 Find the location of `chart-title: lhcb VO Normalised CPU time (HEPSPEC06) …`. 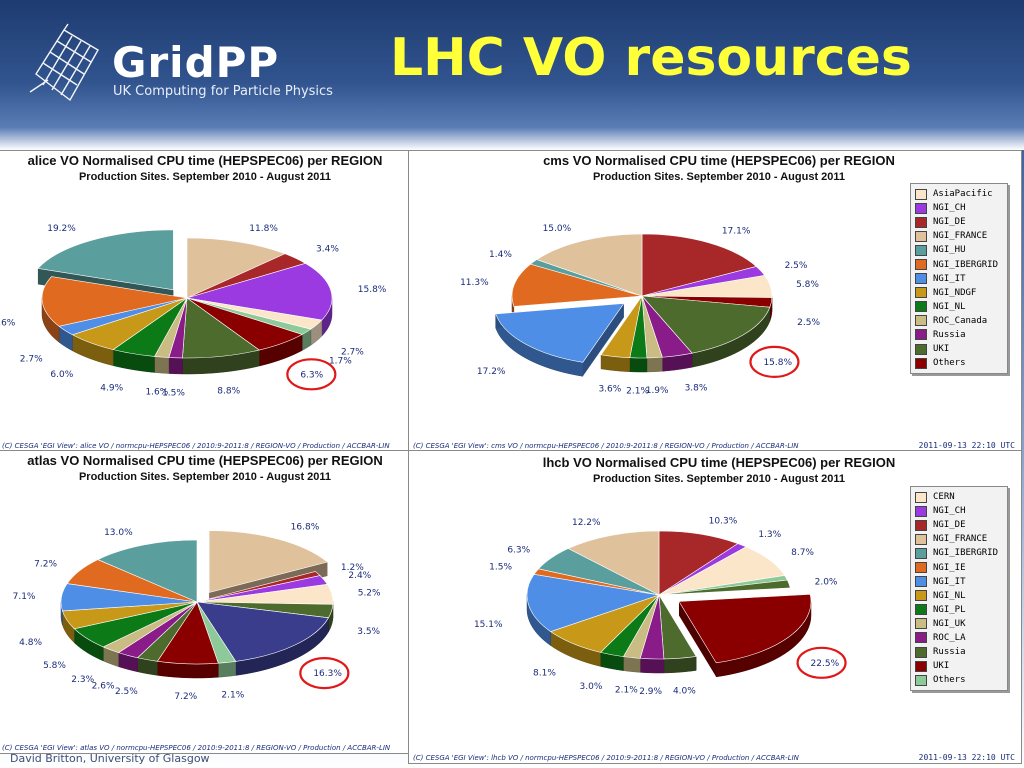

chart-title: lhcb VO Normalised CPU time (HEPSPEC06) … is located at coordinates (719, 462).